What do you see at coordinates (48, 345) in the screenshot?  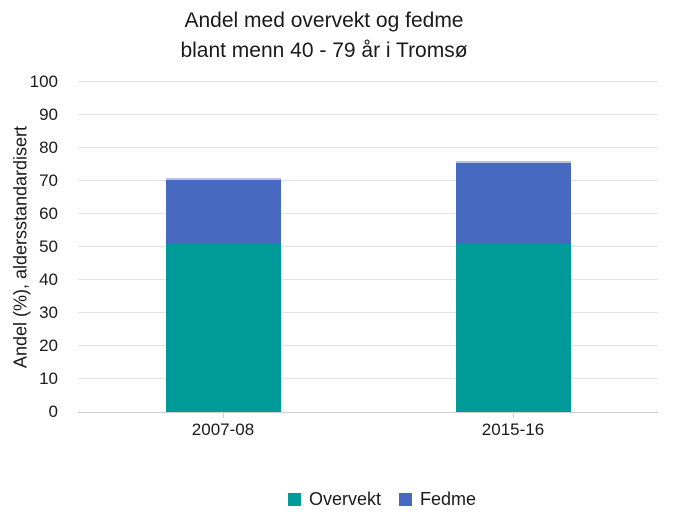 I see `y-tick-label-20: 20` at bounding box center [48, 345].